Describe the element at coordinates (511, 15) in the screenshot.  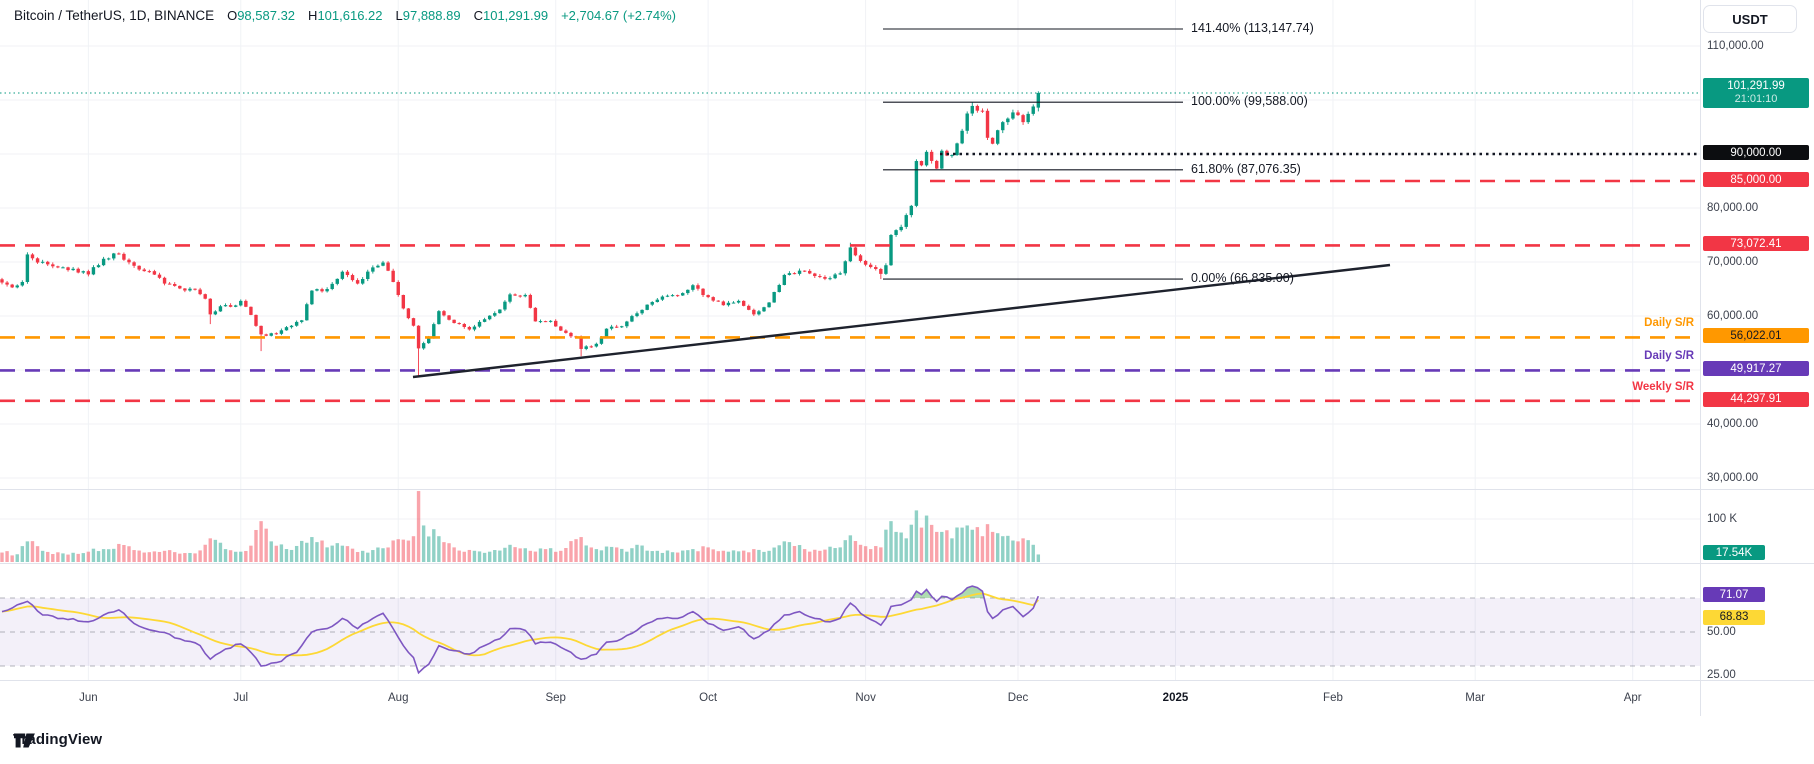
I see `ohlc-close: C101,291.99` at that location.